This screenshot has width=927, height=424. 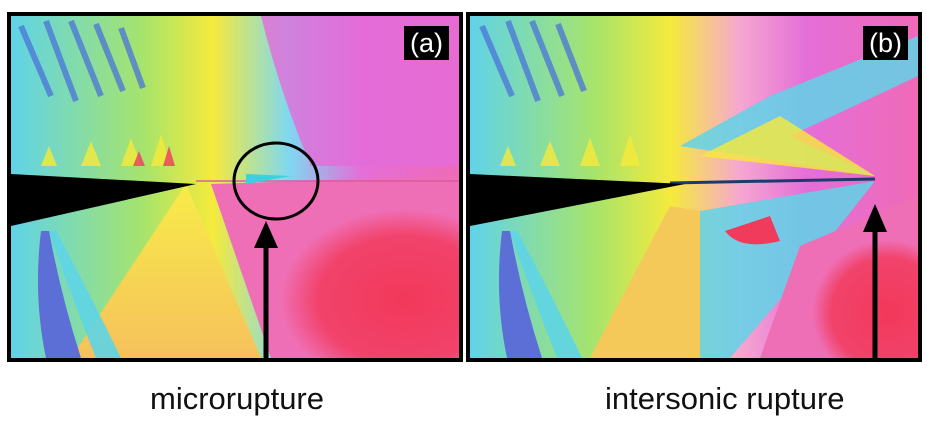 I want to click on wave-streaks-a, so click(x=82, y=61).